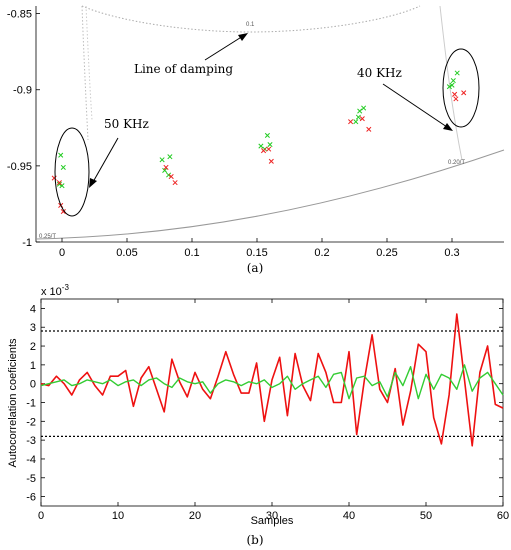  I want to click on panel-b-x-label: Samples, so click(272, 521).